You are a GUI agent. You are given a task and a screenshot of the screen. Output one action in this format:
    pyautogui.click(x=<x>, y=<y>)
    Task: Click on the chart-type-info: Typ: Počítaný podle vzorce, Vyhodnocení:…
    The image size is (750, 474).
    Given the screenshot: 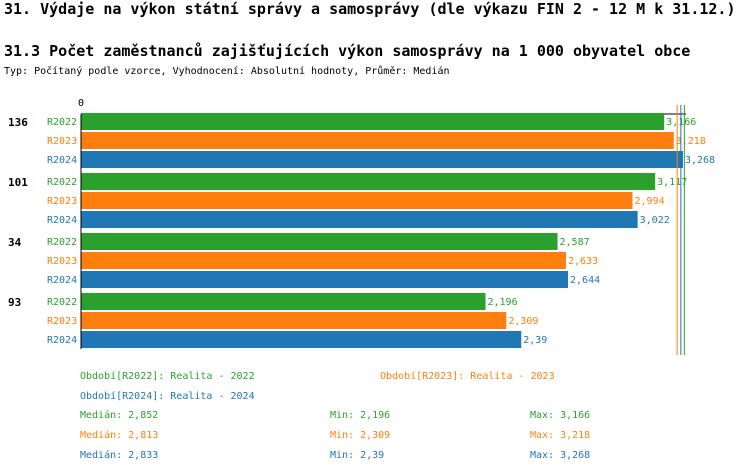 What is the action you would take?
    pyautogui.click(x=227, y=71)
    